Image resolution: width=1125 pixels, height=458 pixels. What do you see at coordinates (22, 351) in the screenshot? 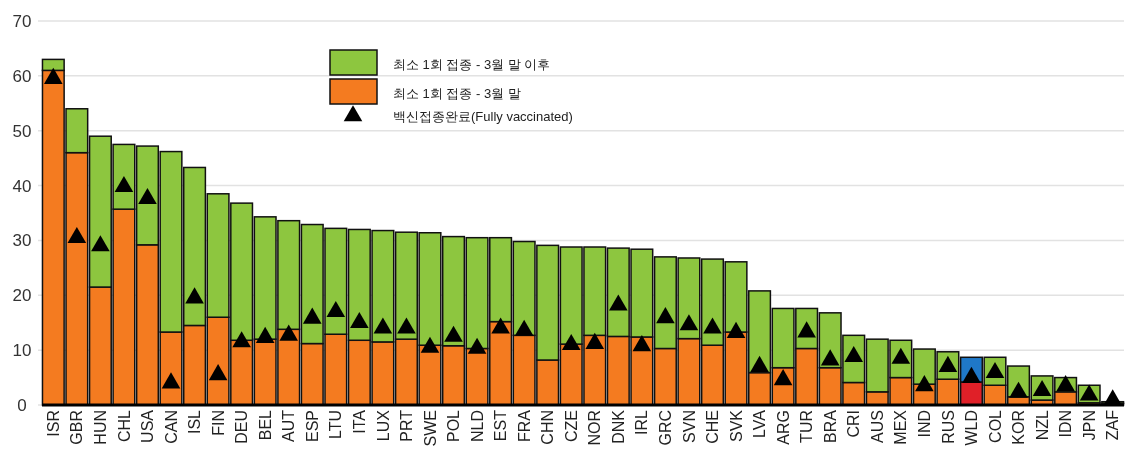
I see `y-tick-label: 10` at bounding box center [22, 351].